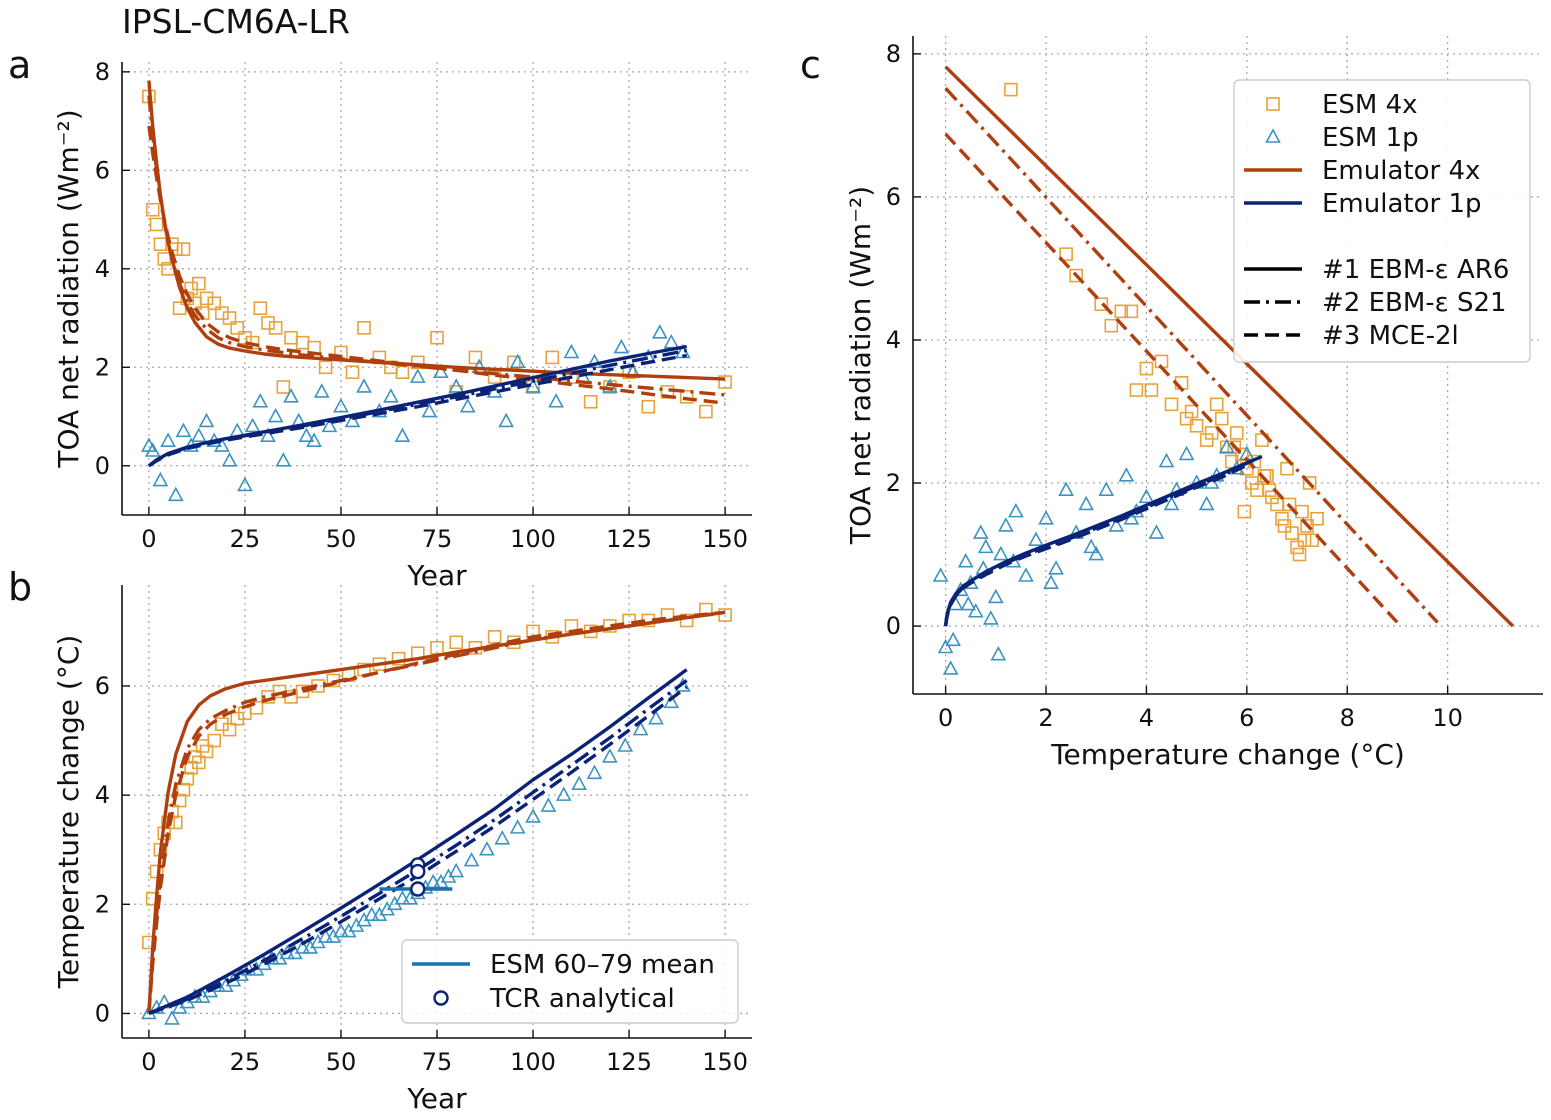 Image resolution: width=1551 pixels, height=1120 pixels. I want to click on figure-title: IPSL-CM6A-LR, so click(236, 21).